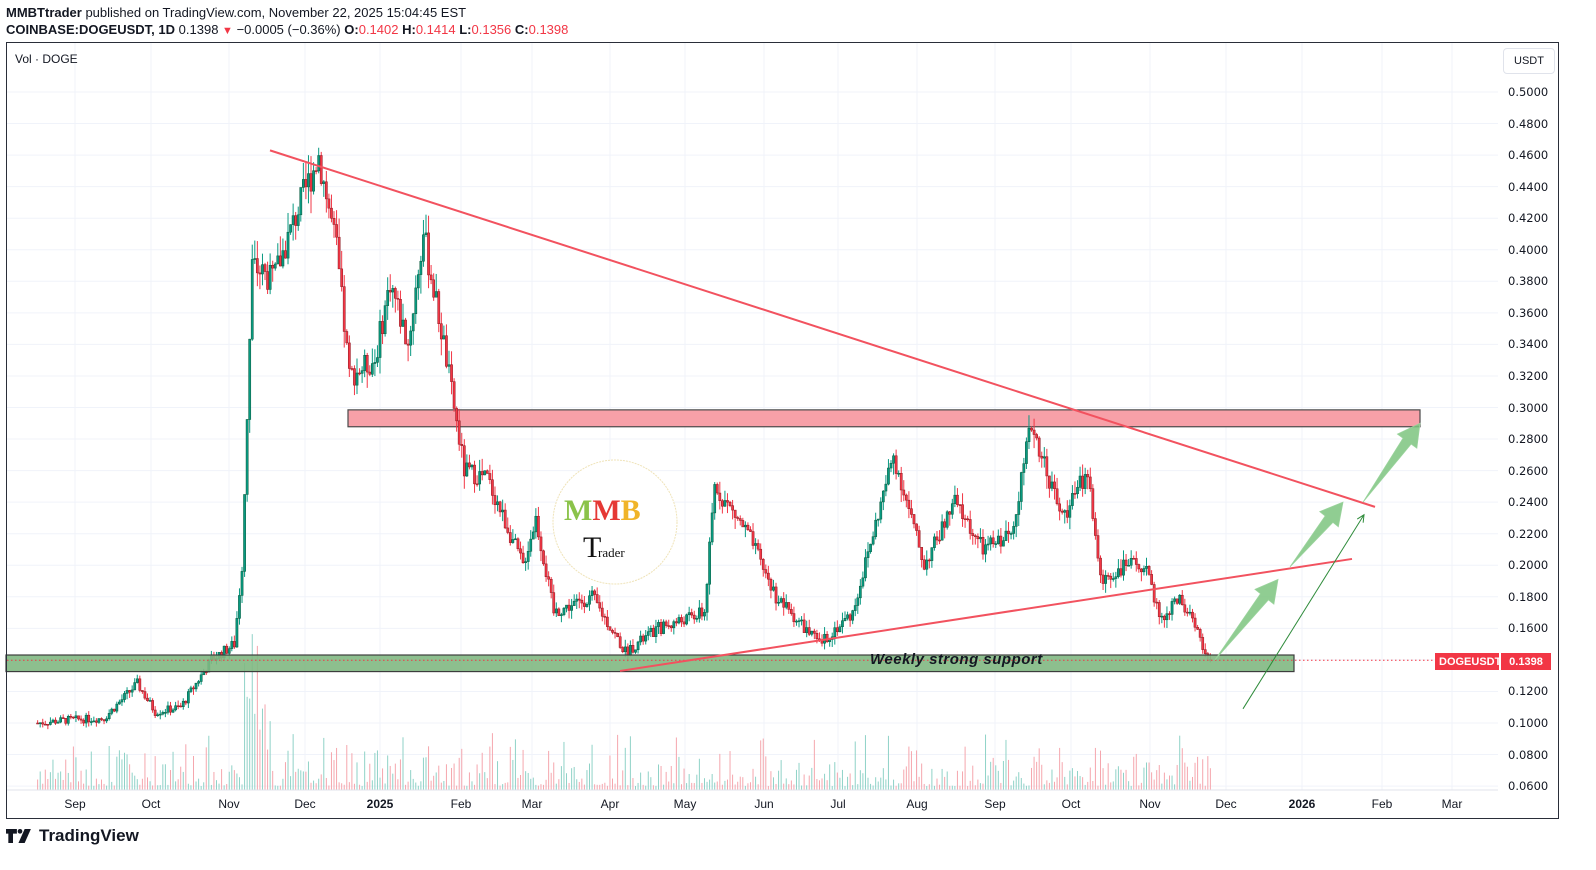 This screenshot has height=870, width=1596. Describe the element at coordinates (351, 29) in the screenshot. I see `open-label: O:` at that location.